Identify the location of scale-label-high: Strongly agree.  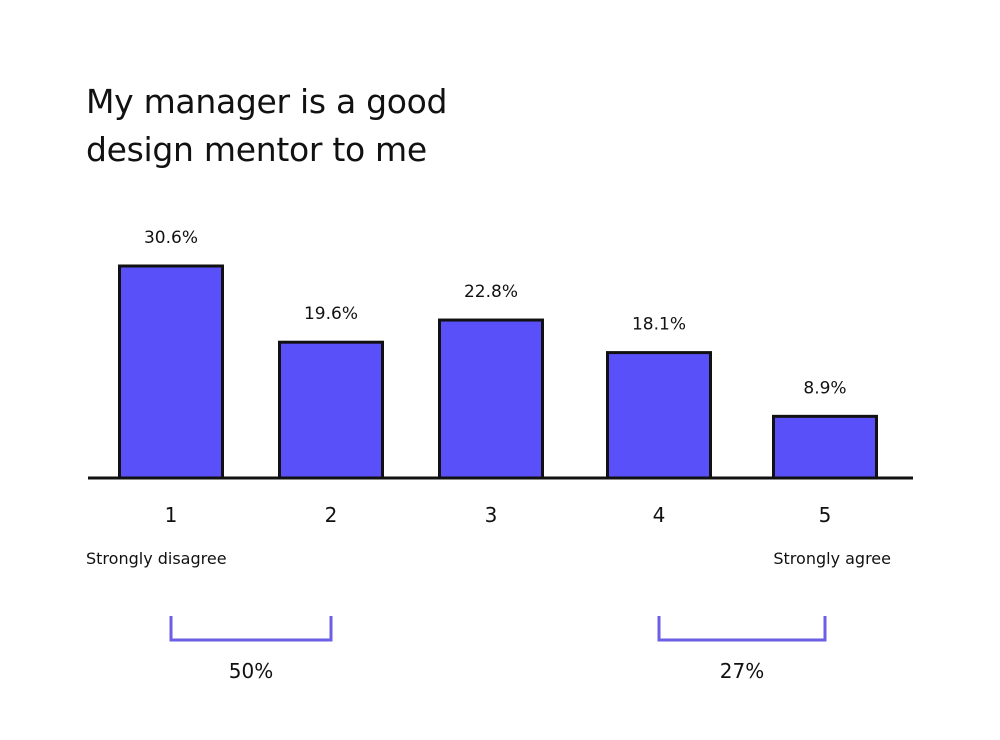
(832, 558).